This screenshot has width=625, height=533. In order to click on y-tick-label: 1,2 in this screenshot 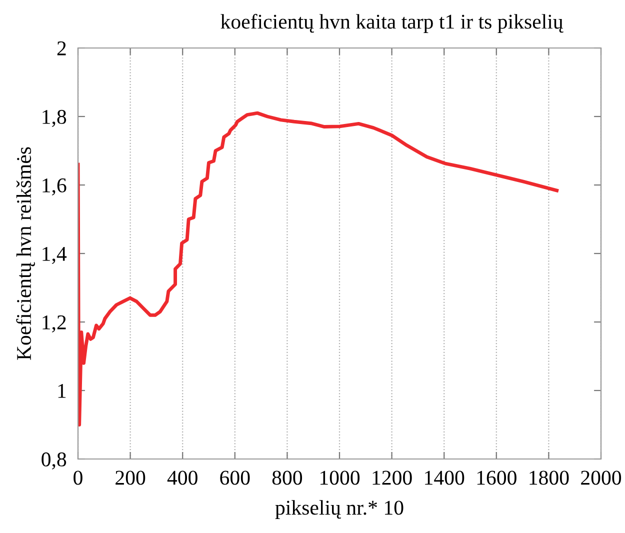, I will do `click(54, 323)`.